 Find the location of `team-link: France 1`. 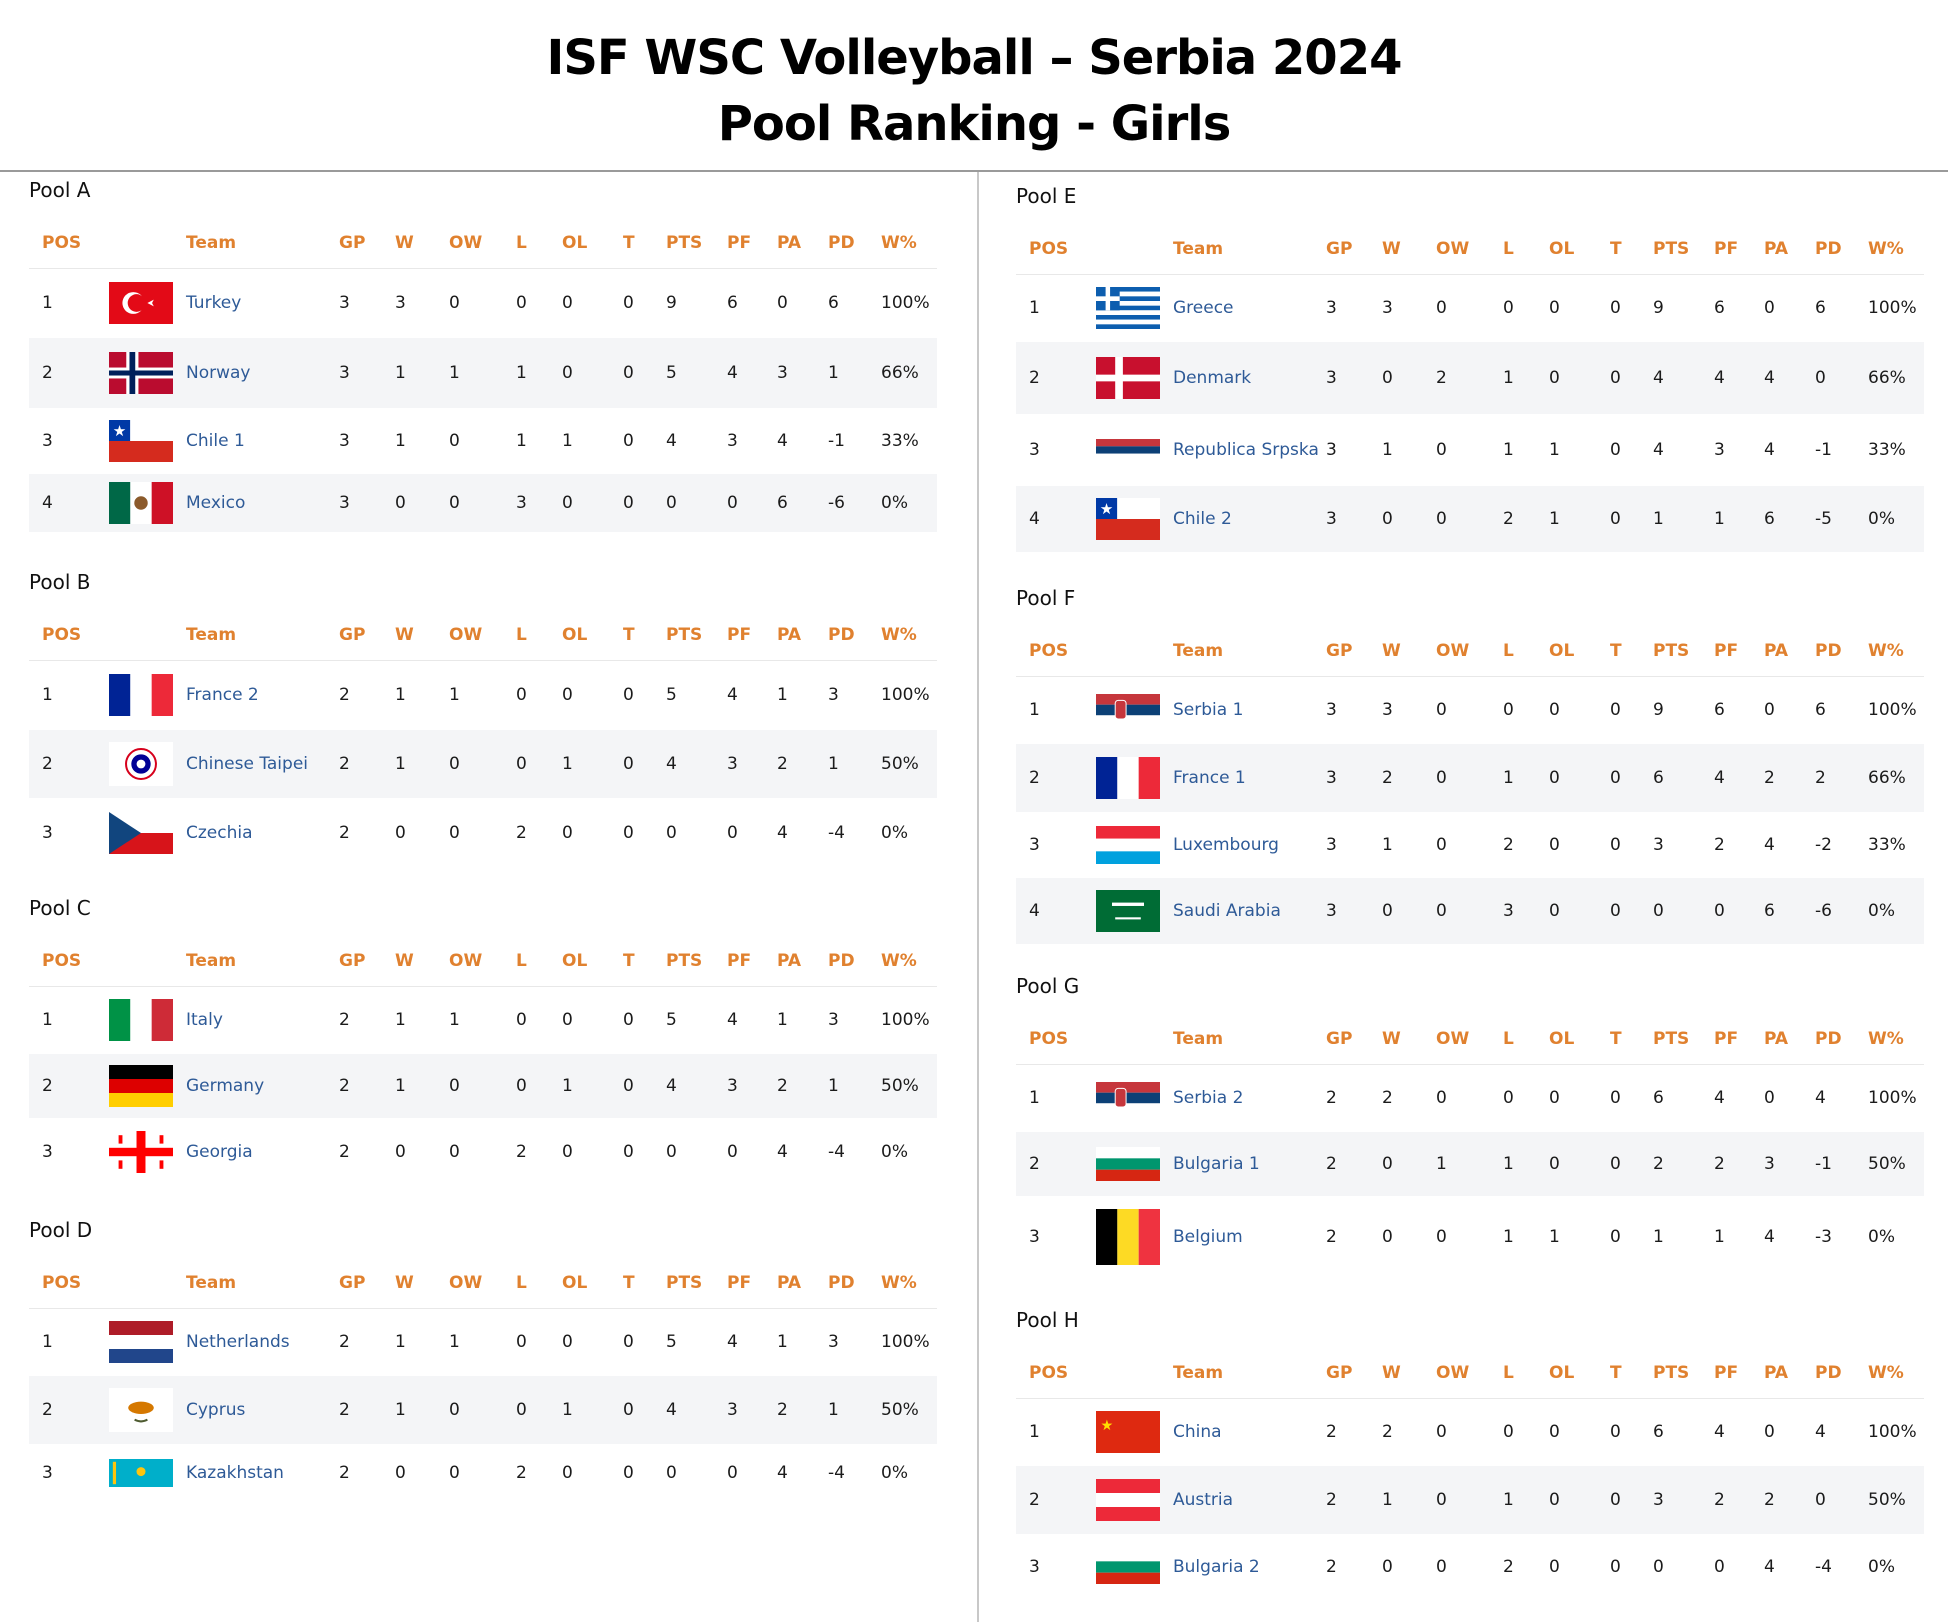

team-link: France 1 is located at coordinates (1209, 778).